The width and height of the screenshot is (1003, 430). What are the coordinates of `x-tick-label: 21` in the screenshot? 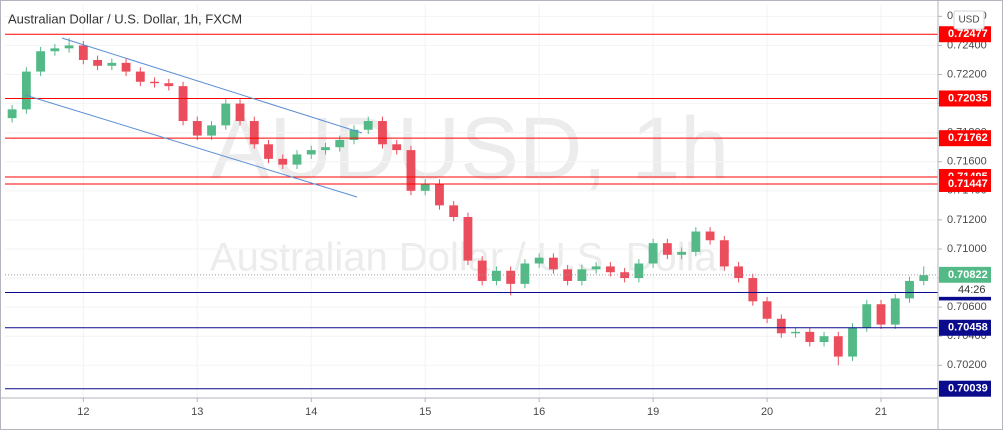 It's located at (881, 412).